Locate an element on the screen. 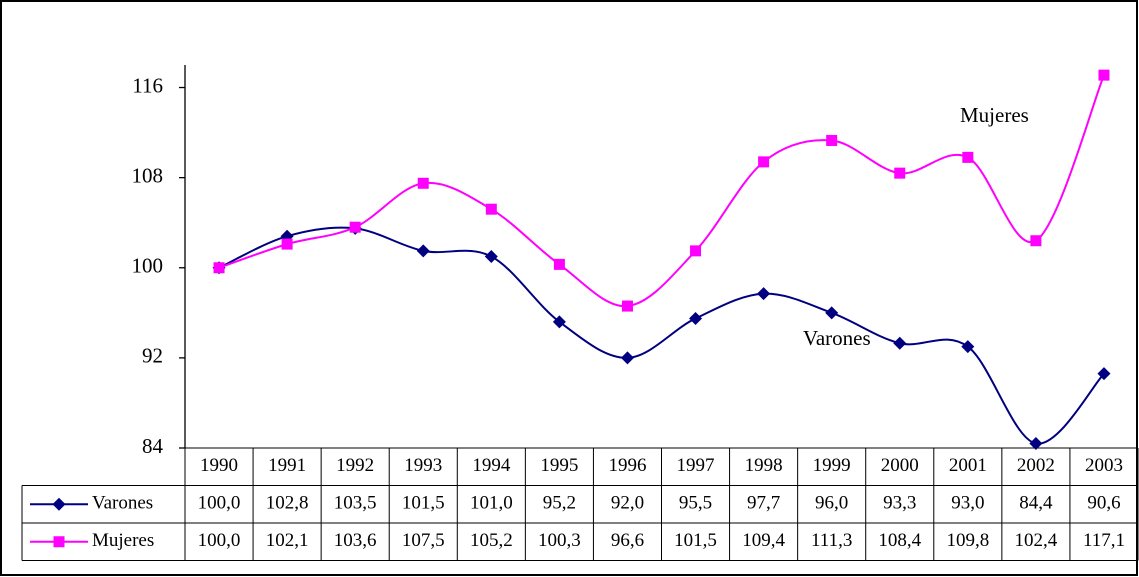 This screenshot has height=577, width=1139. x-tick-label: 1993 is located at coordinates (423, 465).